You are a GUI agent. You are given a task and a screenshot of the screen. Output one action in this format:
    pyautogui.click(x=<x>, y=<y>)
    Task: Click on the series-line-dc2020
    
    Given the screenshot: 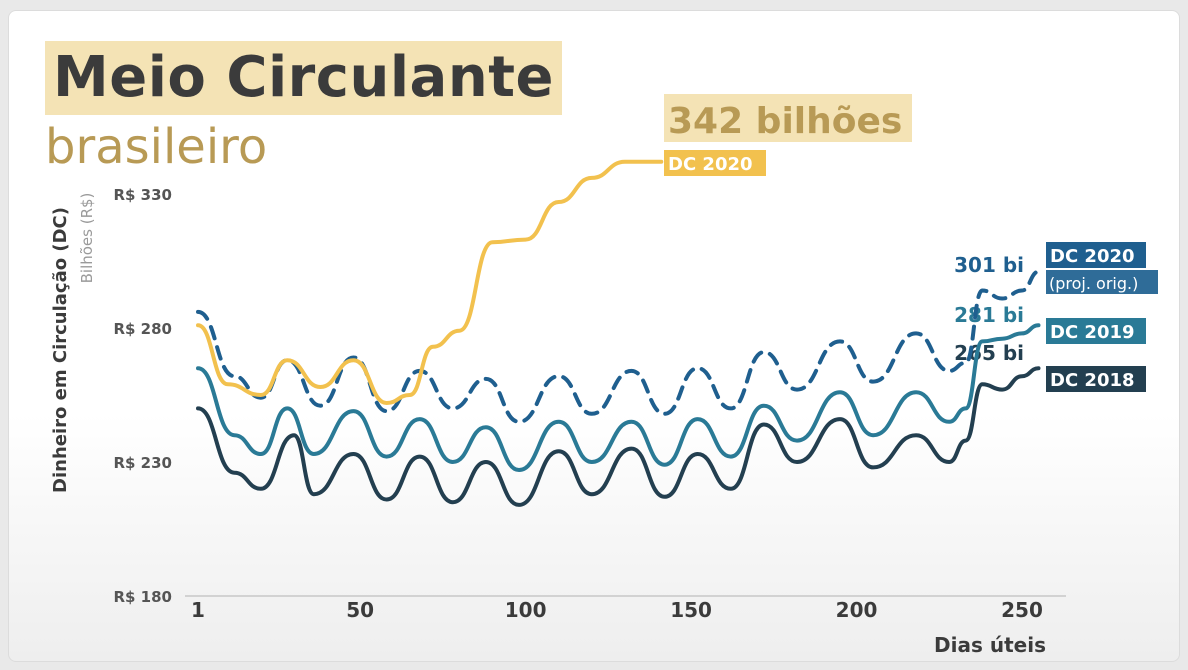 What is the action you would take?
    pyautogui.click(x=430, y=282)
    